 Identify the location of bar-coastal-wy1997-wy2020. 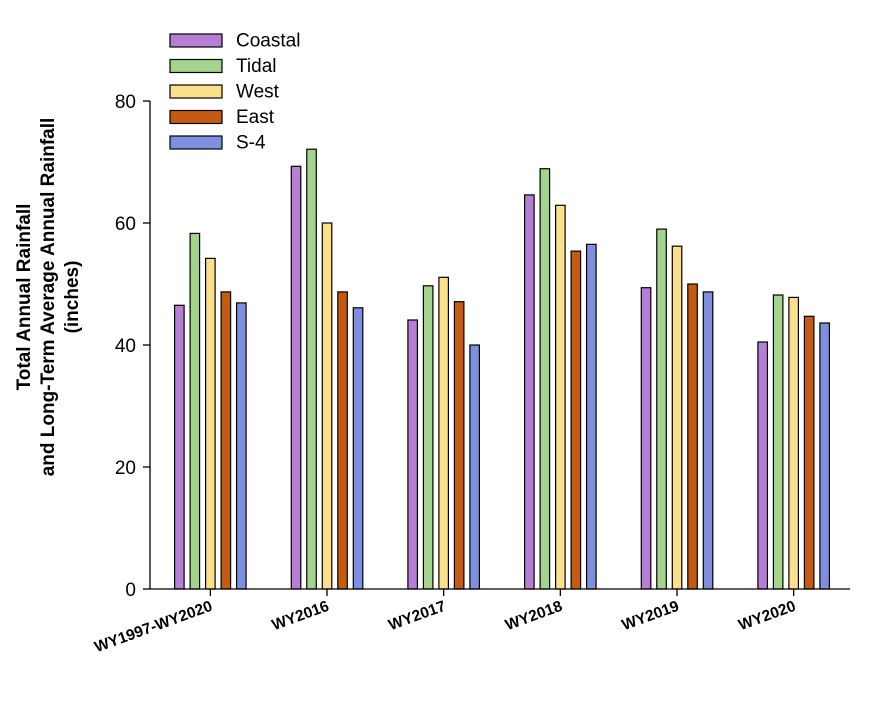
(179, 447).